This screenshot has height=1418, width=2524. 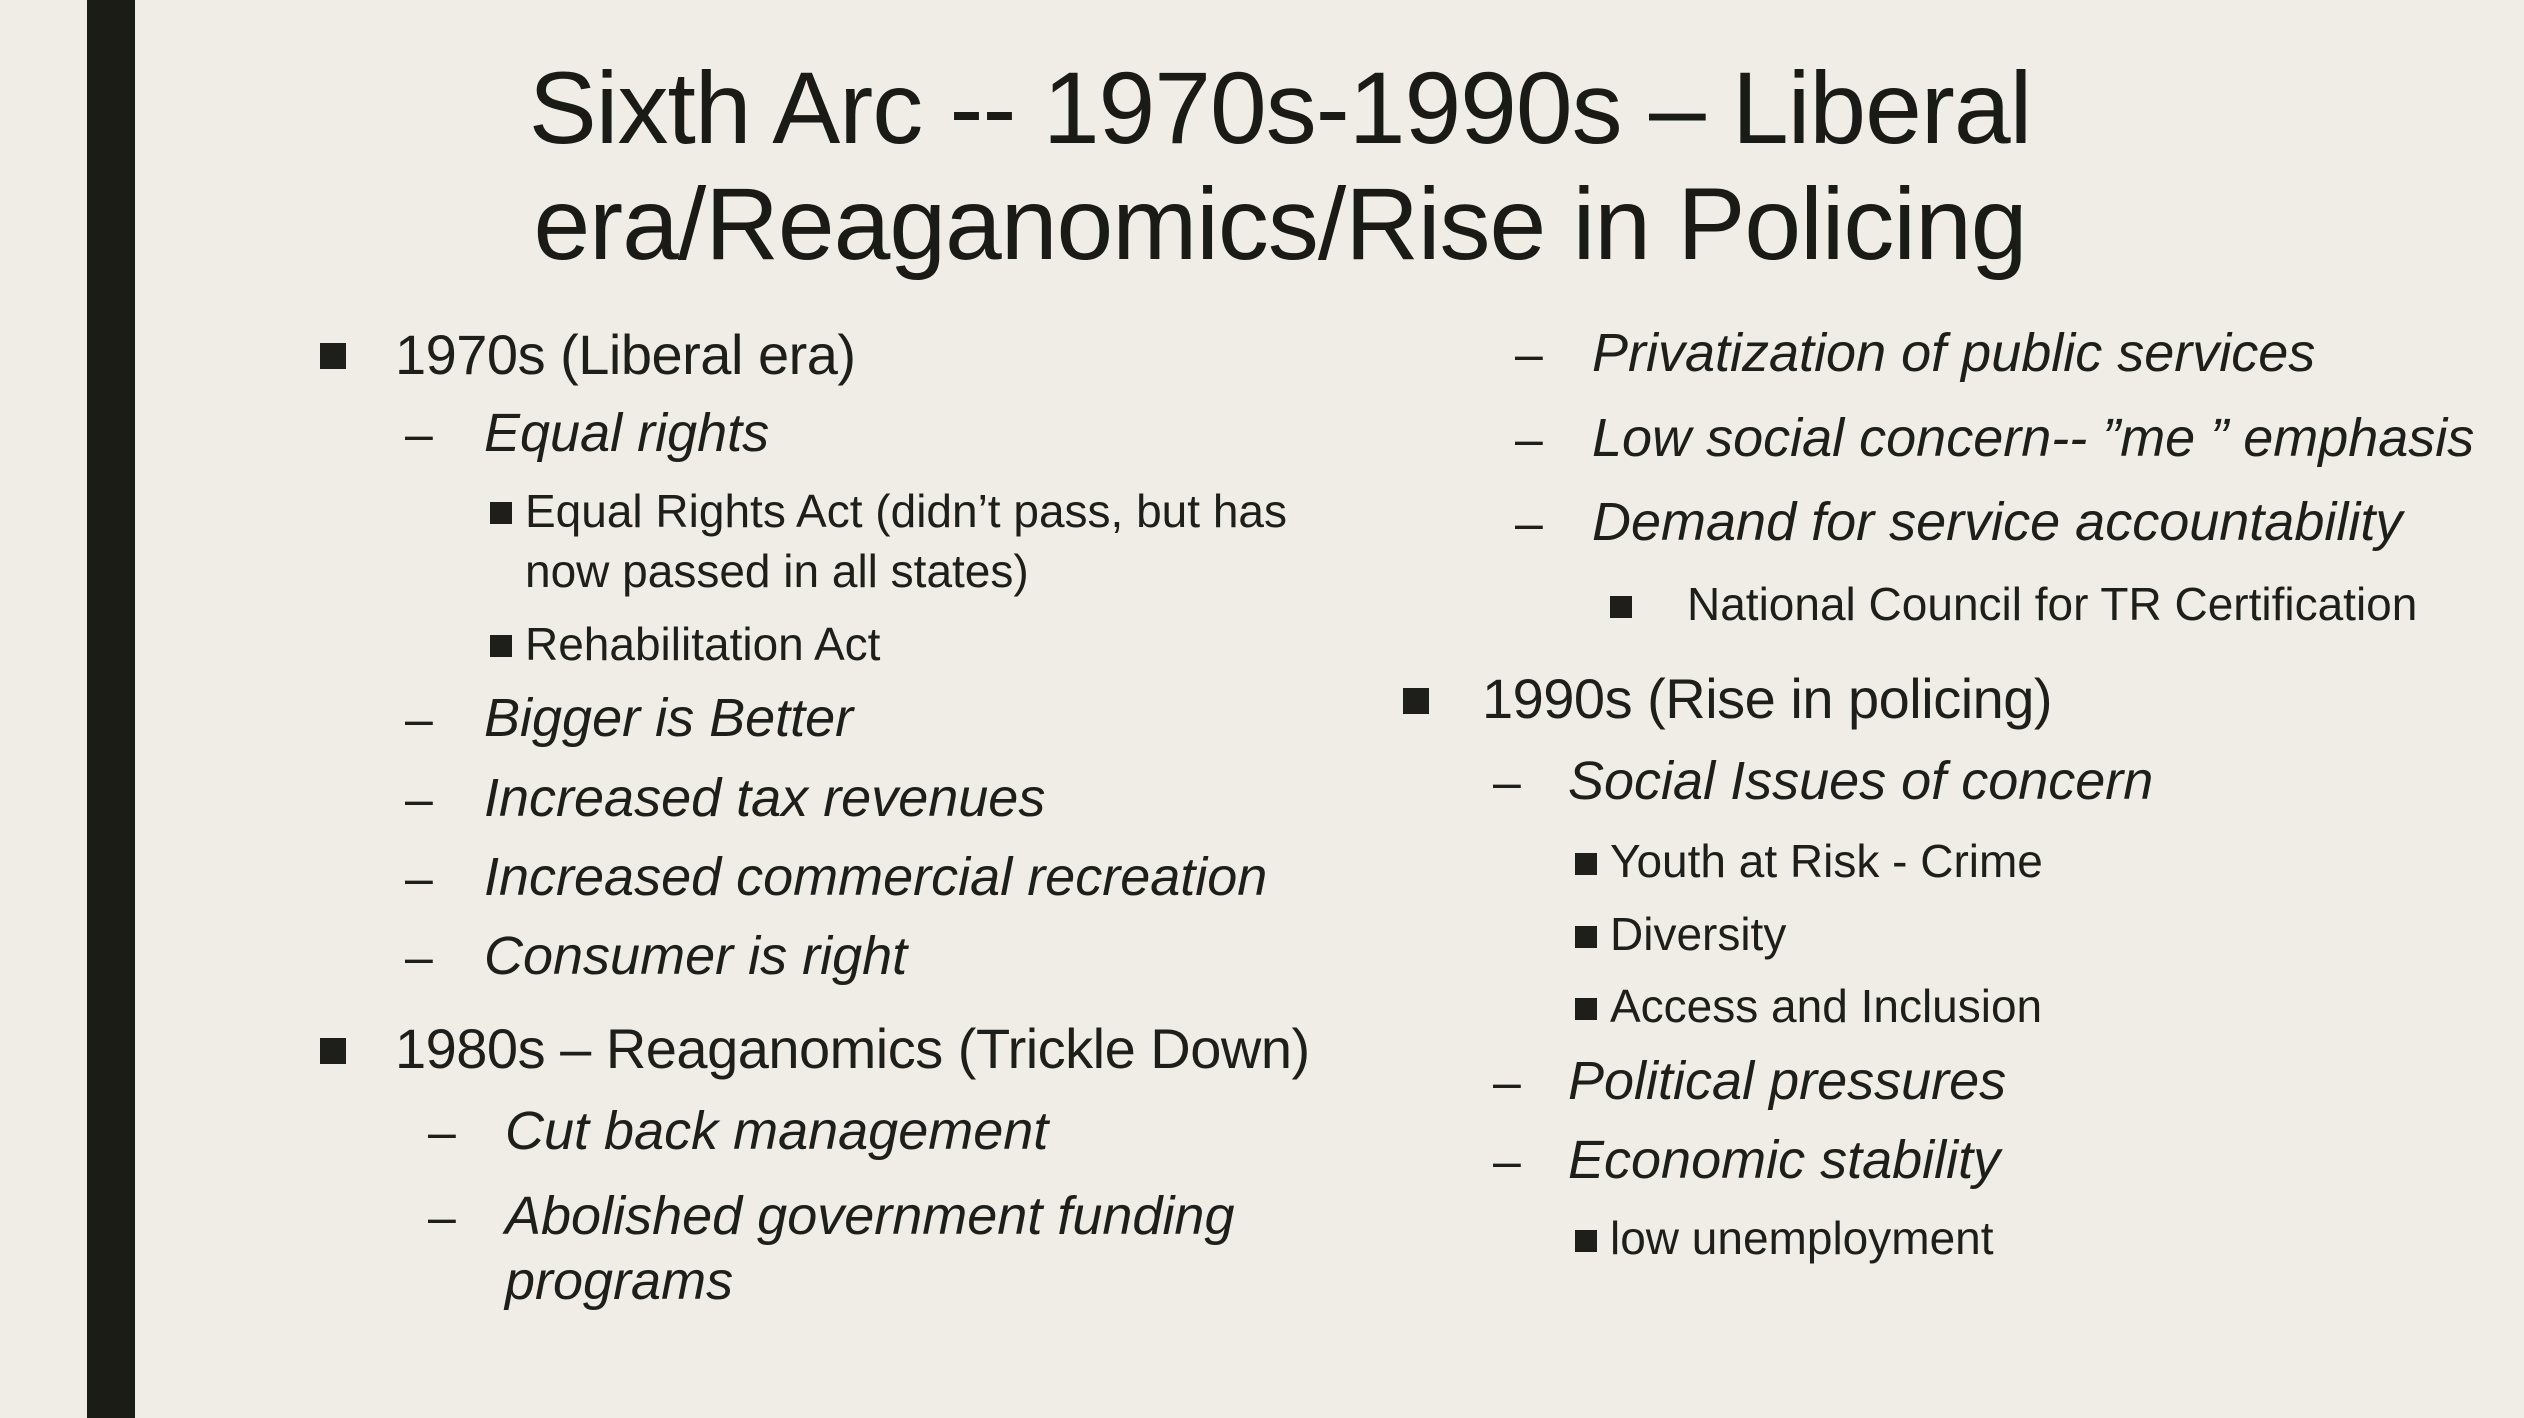 What do you see at coordinates (1861, 781) in the screenshot?
I see `item-social-issues: Social Issues of concern` at bounding box center [1861, 781].